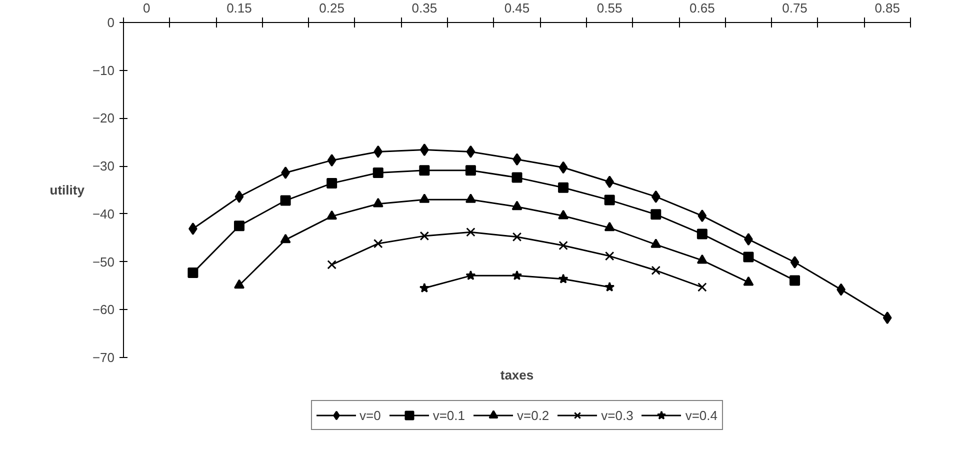 The image size is (954, 465). I want to click on legend-label: v=0.4, so click(701, 415).